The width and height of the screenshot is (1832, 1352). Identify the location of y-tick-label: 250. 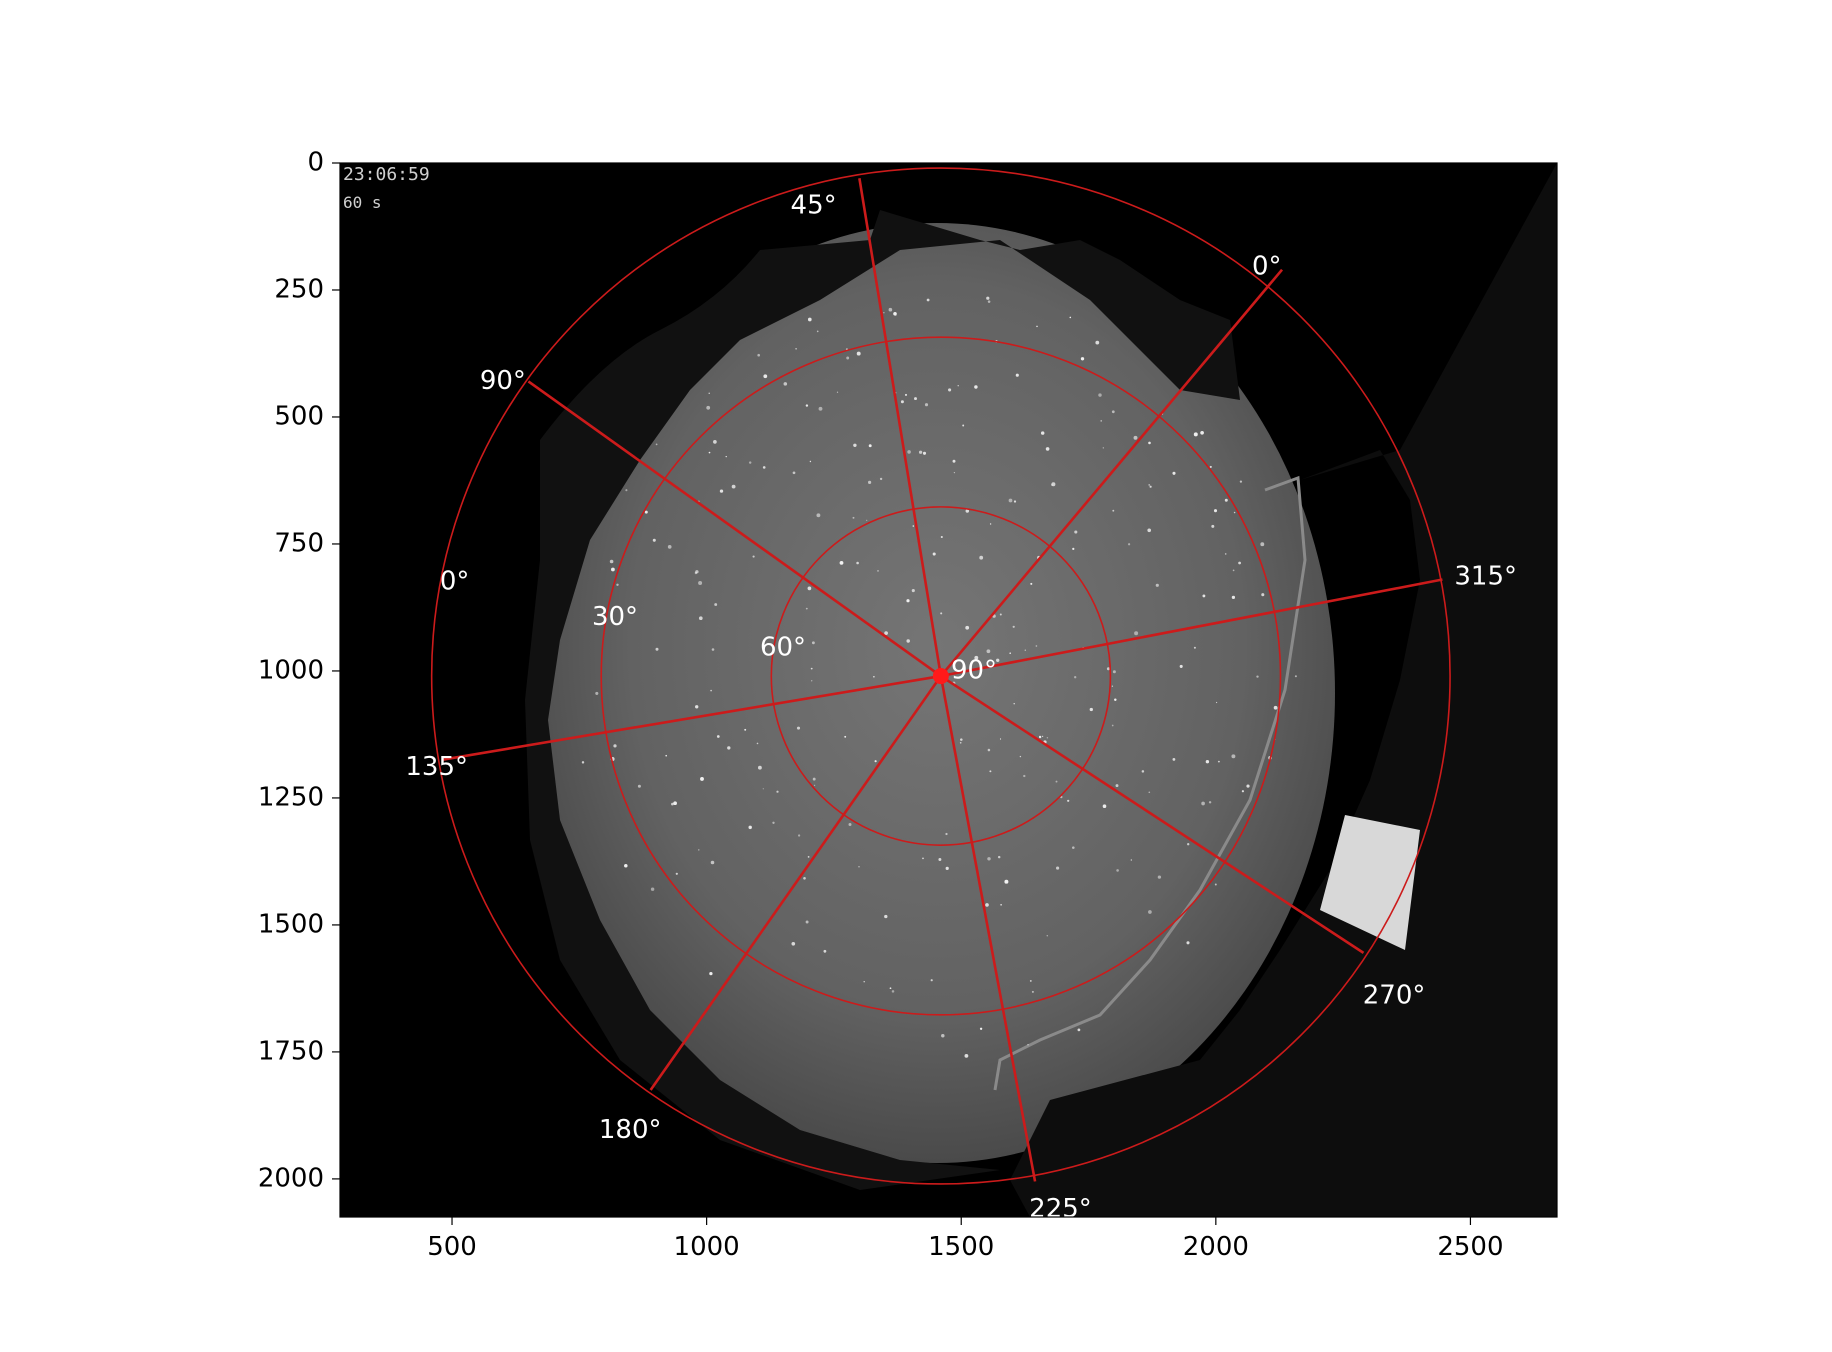
(299, 289).